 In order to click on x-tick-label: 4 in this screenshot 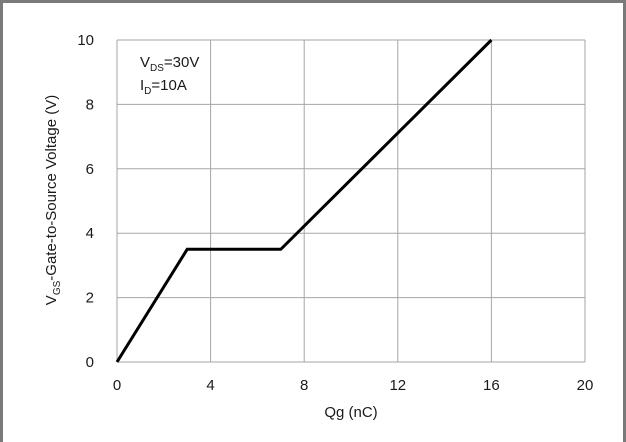, I will do `click(210, 385)`.